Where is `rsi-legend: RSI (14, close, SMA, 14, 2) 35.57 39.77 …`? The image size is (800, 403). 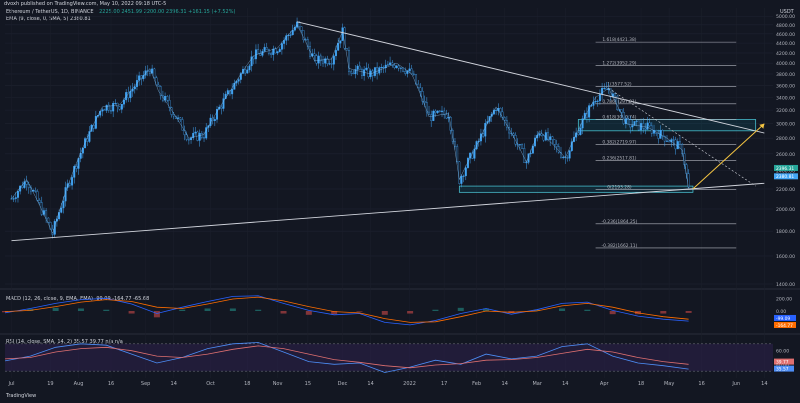 rsi-legend: RSI (14, close, SMA, 14, 2) 35.57 39.77 … is located at coordinates (64, 342).